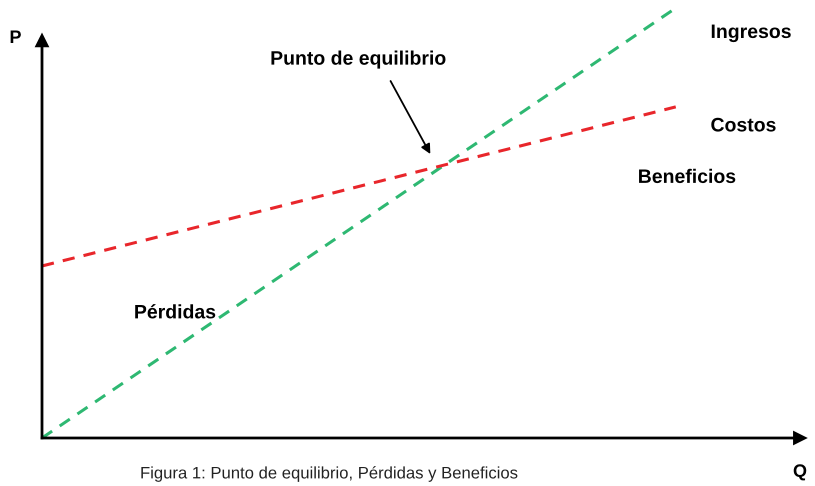  I want to click on annotation: Punto de equilibrio, so click(358, 59).